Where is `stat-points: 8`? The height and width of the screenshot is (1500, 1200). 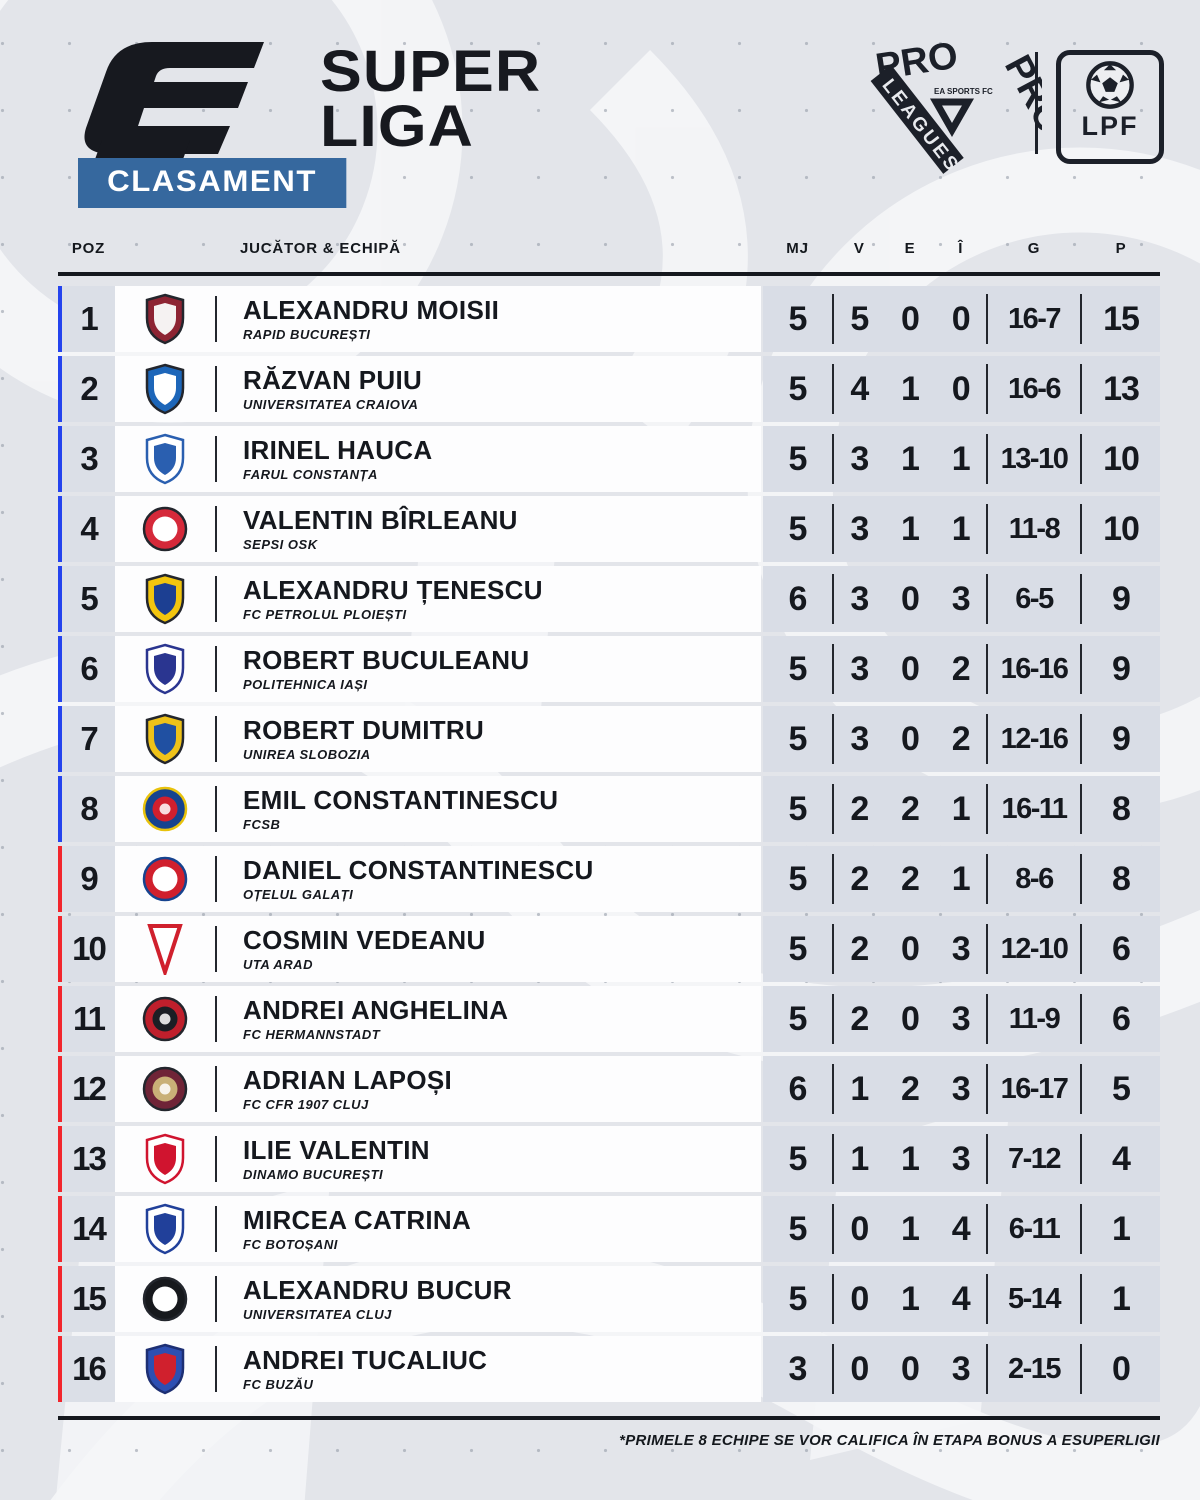 stat-points: 8 is located at coordinates (1121, 808).